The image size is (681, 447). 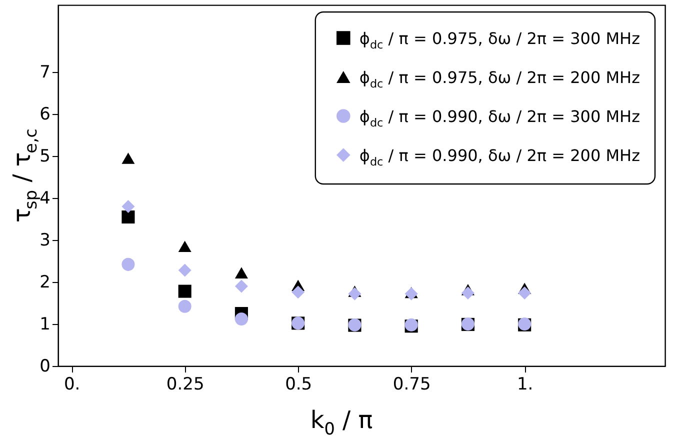 What do you see at coordinates (45, 324) in the screenshot?
I see `y-tick-label: 1` at bounding box center [45, 324].